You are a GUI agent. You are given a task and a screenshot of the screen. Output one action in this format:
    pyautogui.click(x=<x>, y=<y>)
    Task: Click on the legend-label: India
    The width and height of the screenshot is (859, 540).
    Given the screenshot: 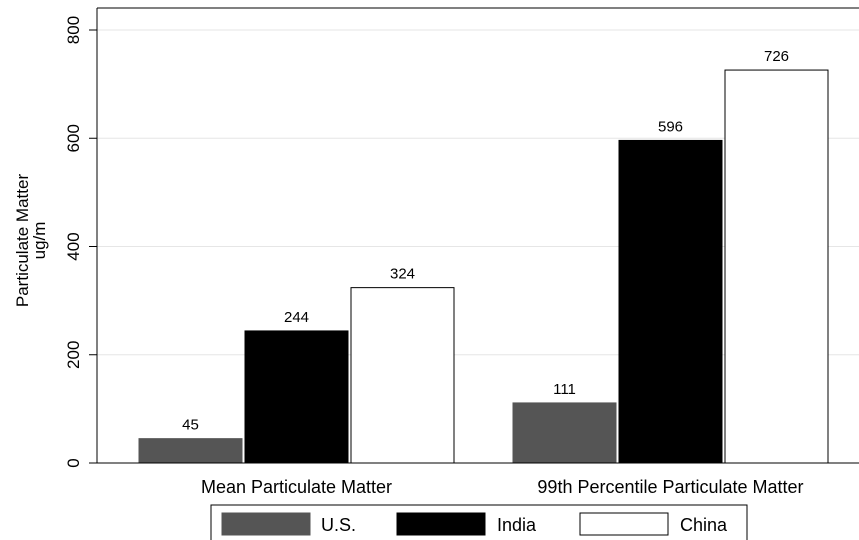 What is the action you would take?
    pyautogui.click(x=517, y=525)
    